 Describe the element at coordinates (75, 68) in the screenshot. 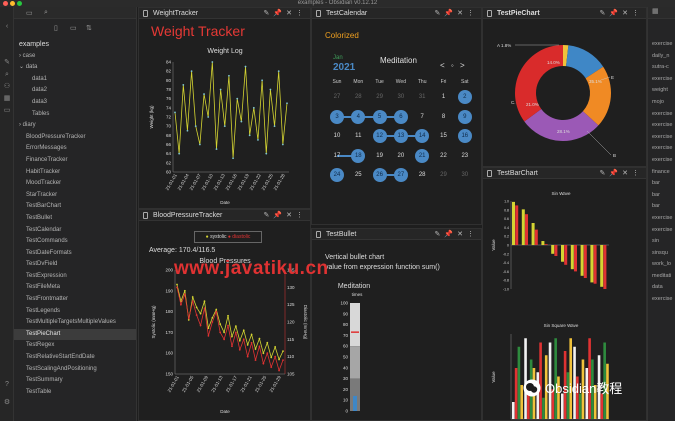

I see `folder-item: ⌄ data` at that location.